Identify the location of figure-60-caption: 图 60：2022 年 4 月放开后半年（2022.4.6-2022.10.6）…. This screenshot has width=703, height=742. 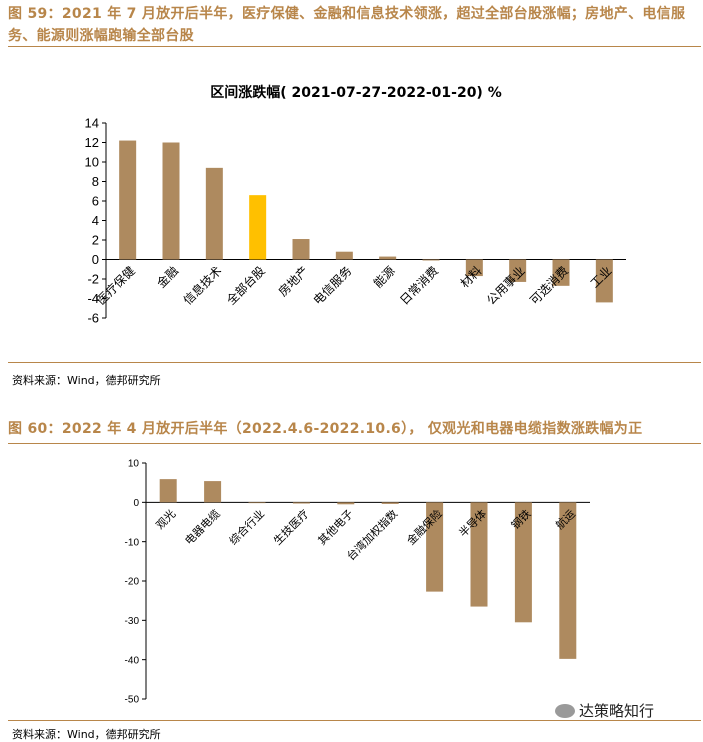
(325, 429).